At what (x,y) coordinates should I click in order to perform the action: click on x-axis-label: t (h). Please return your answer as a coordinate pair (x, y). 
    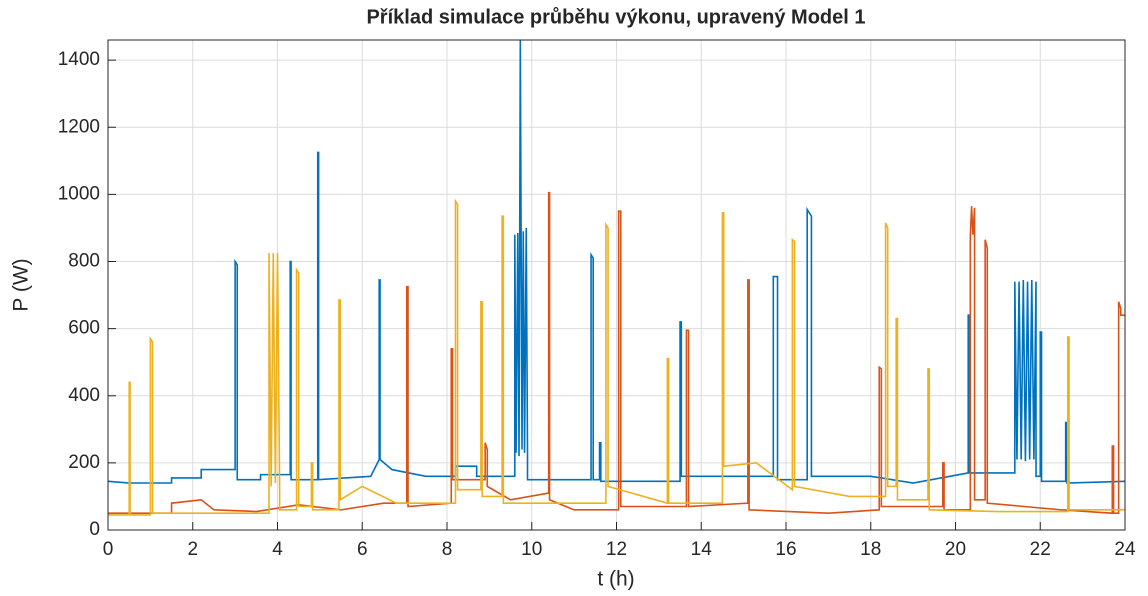
    Looking at the image, I should click on (615, 579).